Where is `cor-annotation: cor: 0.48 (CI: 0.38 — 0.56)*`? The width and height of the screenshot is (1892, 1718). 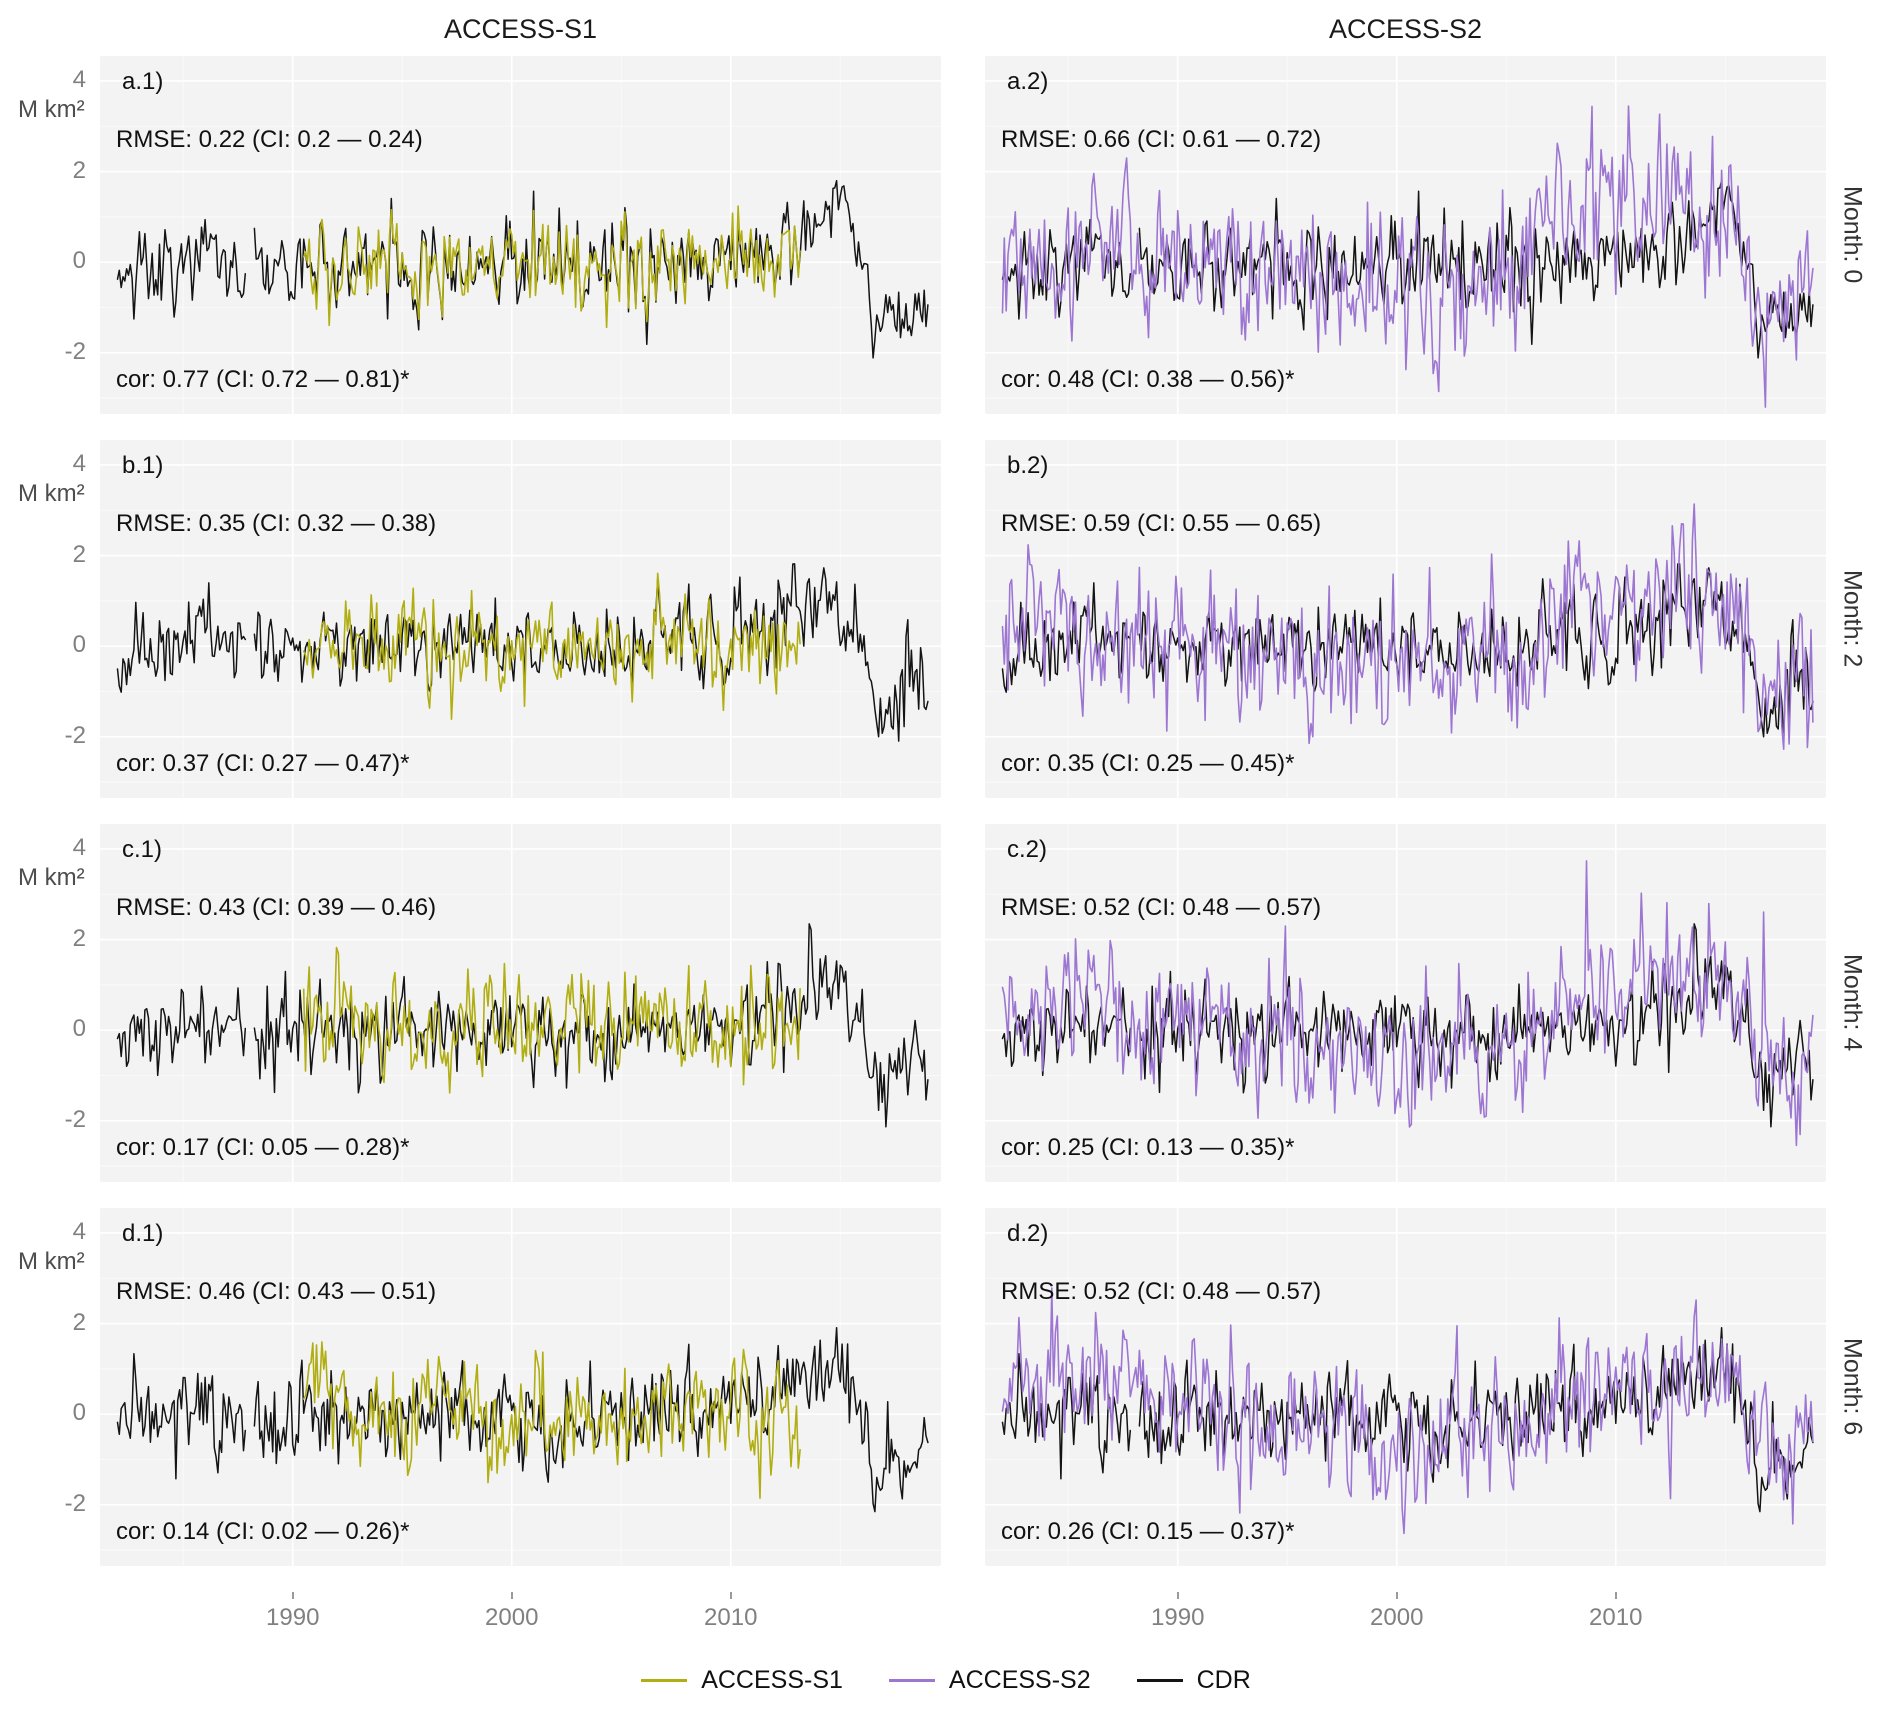 cor-annotation: cor: 0.48 (CI: 0.38 — 0.56)* is located at coordinates (1148, 379).